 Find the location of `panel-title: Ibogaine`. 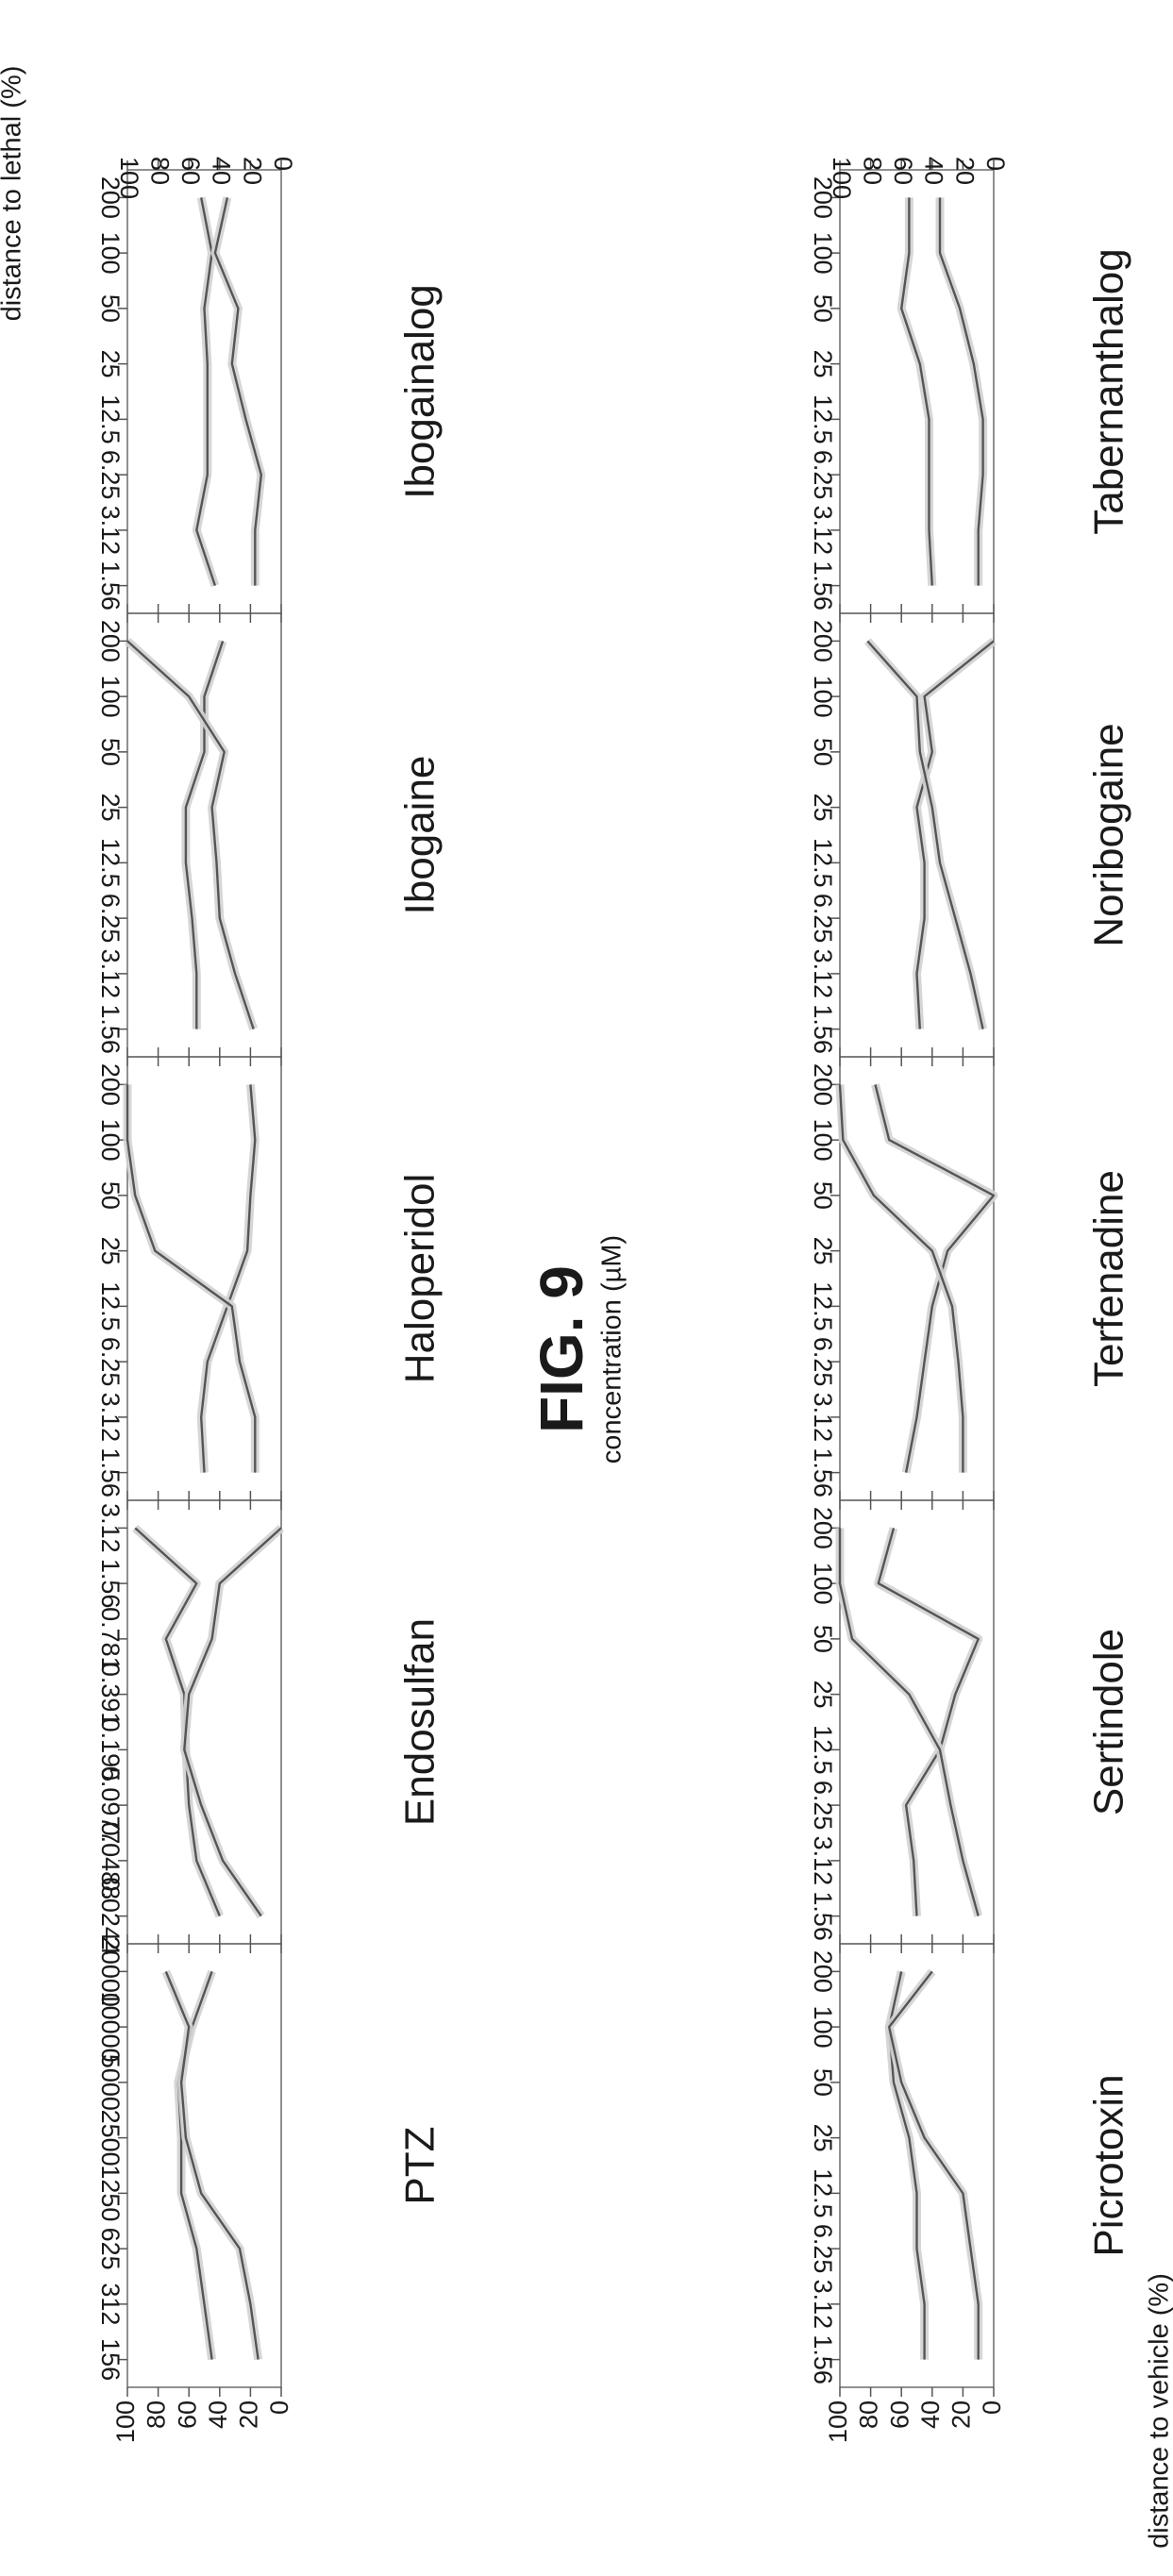

panel-title: Ibogaine is located at coordinates (420, 835).